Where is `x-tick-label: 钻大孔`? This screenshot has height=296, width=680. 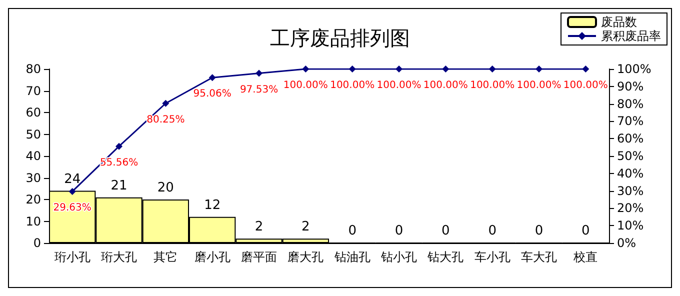
x-tick-label: 钻大孔 is located at coordinates (445, 257).